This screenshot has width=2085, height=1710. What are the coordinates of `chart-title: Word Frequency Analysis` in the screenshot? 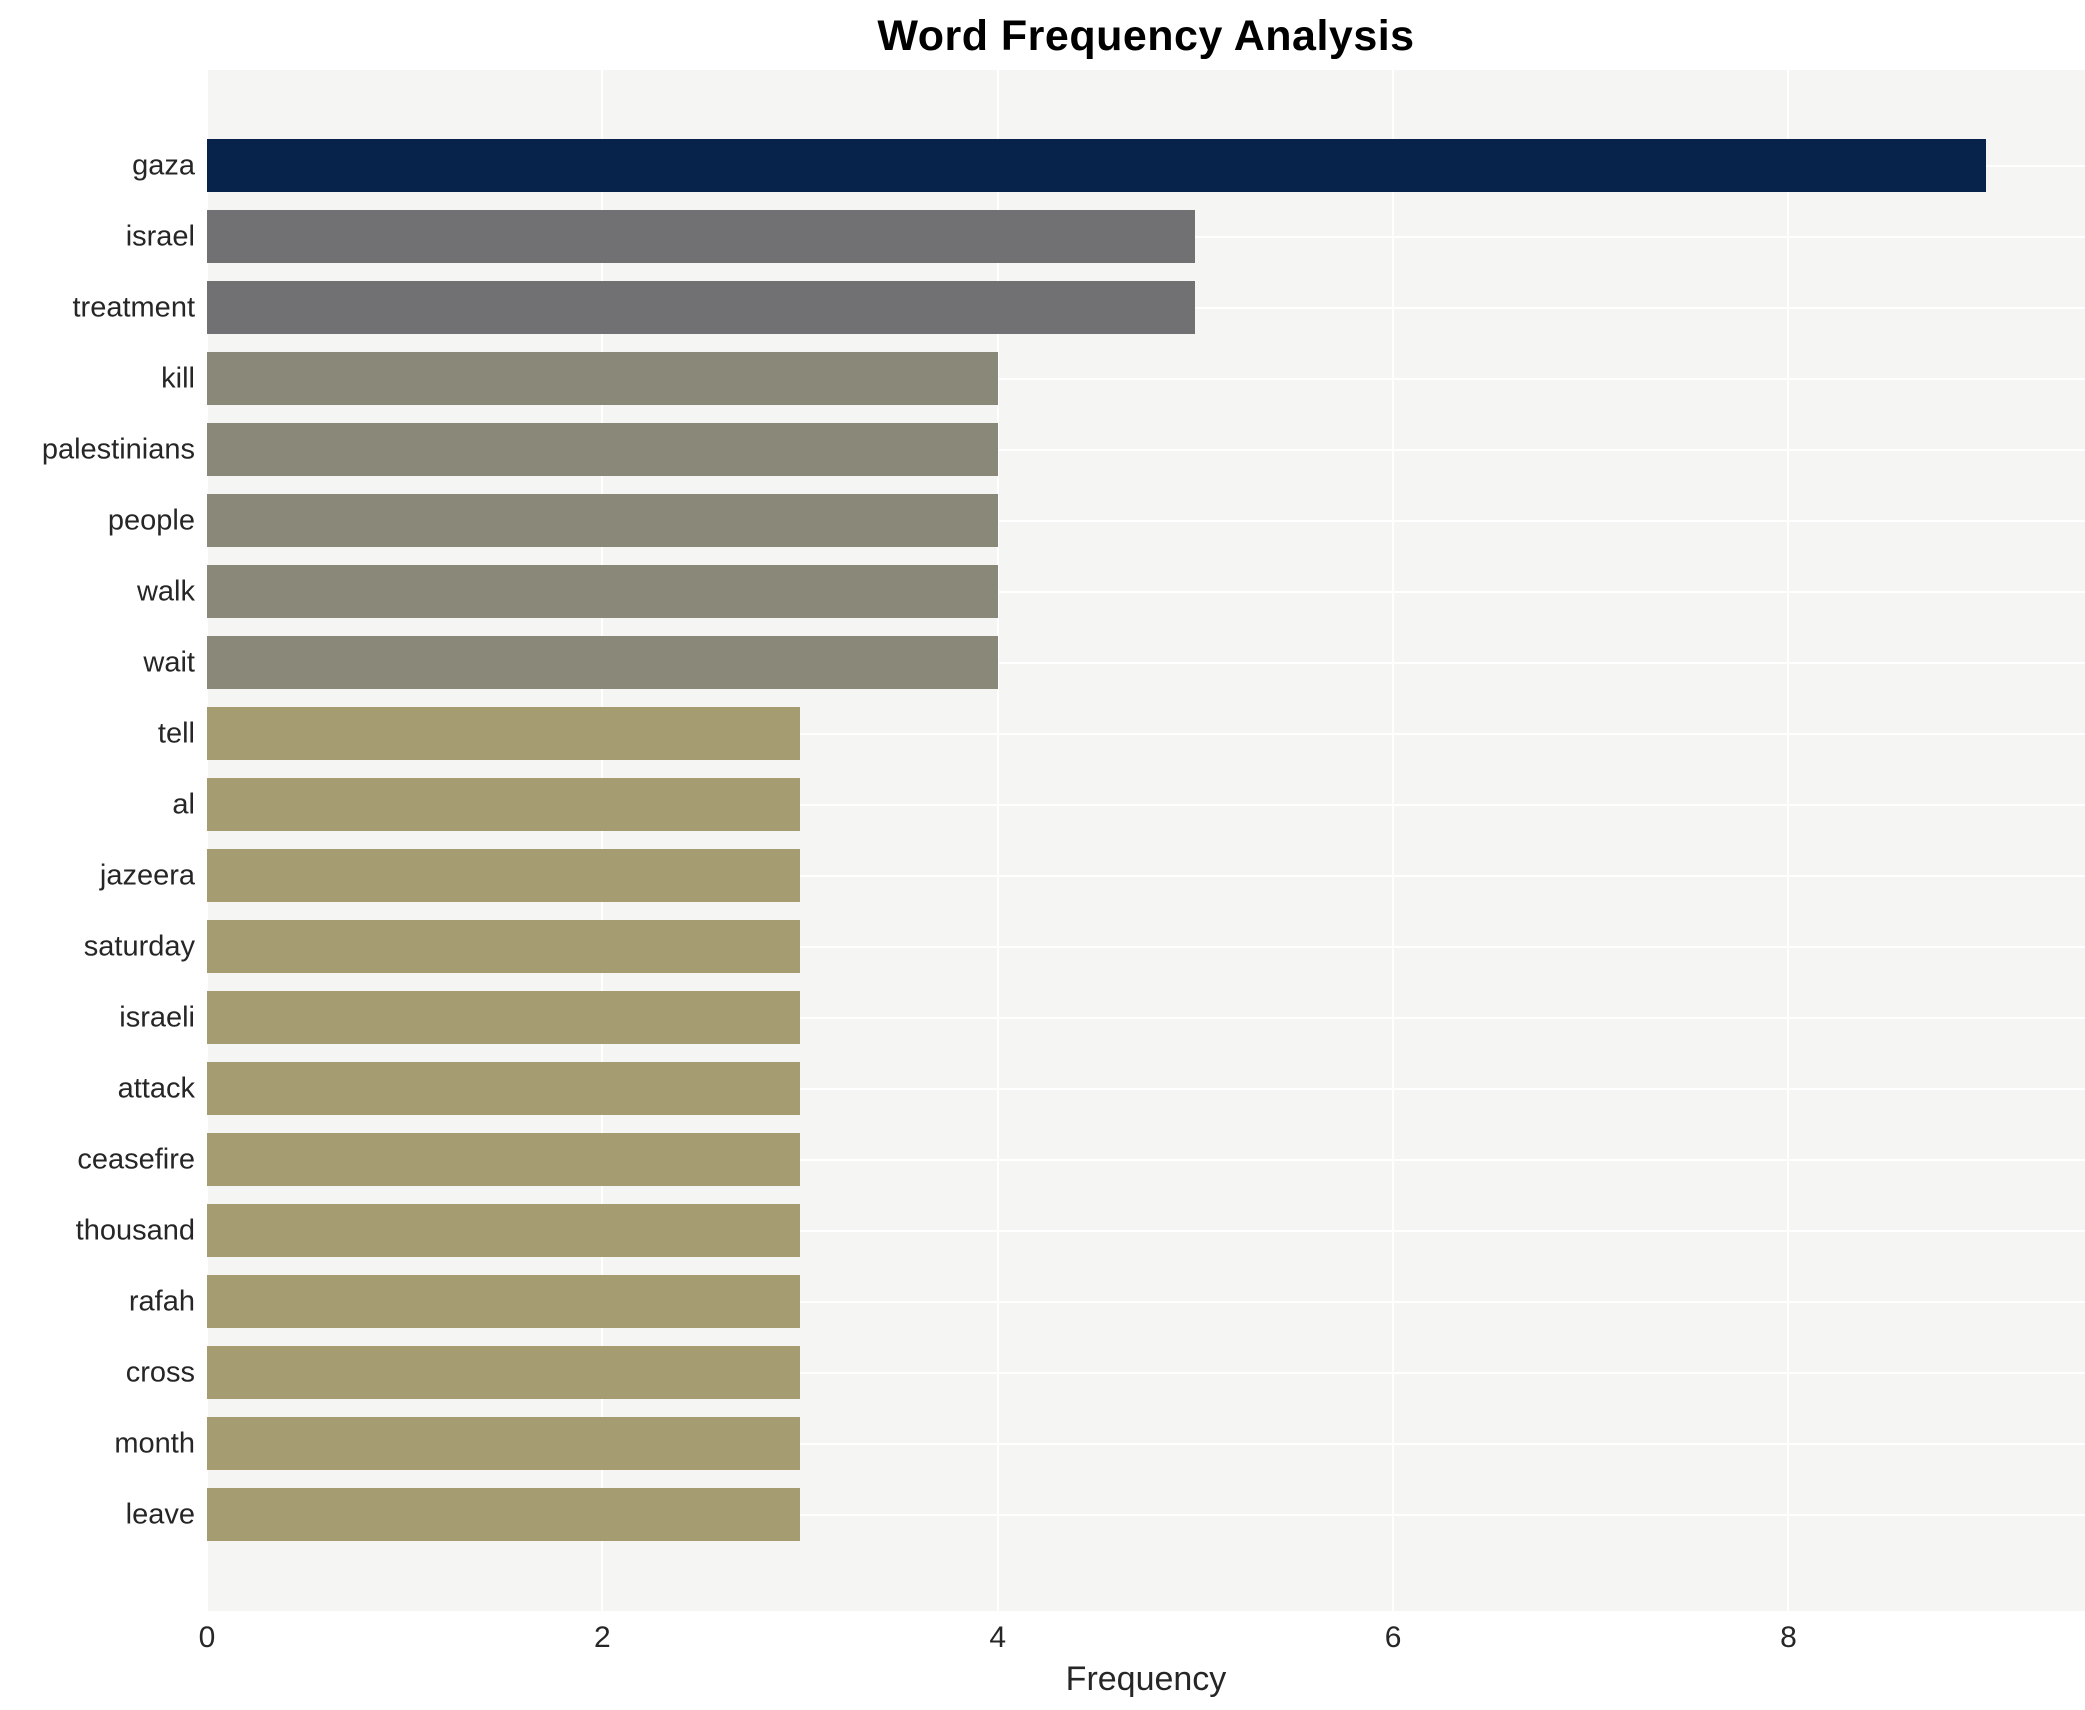 It's located at (1146, 36).